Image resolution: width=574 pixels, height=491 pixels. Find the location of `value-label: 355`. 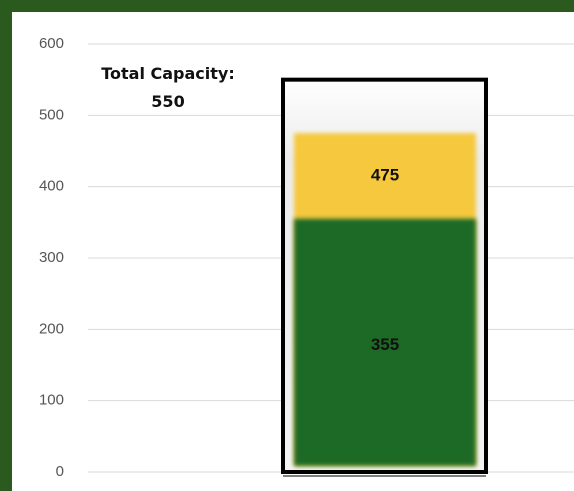

value-label: 355 is located at coordinates (385, 344).